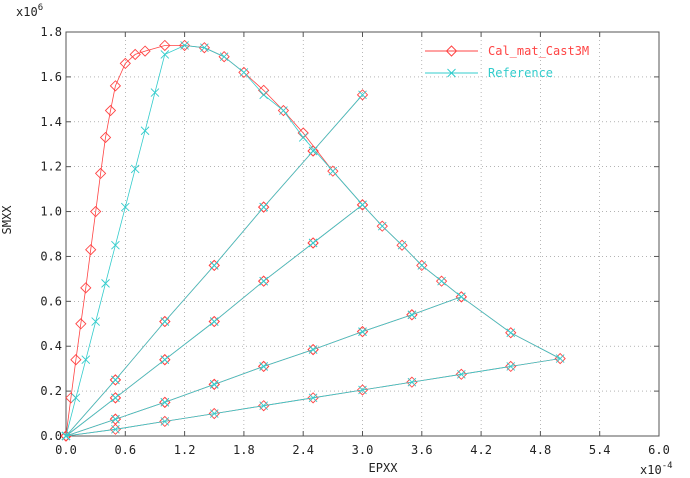  I want to click on x-tick-label: 3.6, so click(422, 450).